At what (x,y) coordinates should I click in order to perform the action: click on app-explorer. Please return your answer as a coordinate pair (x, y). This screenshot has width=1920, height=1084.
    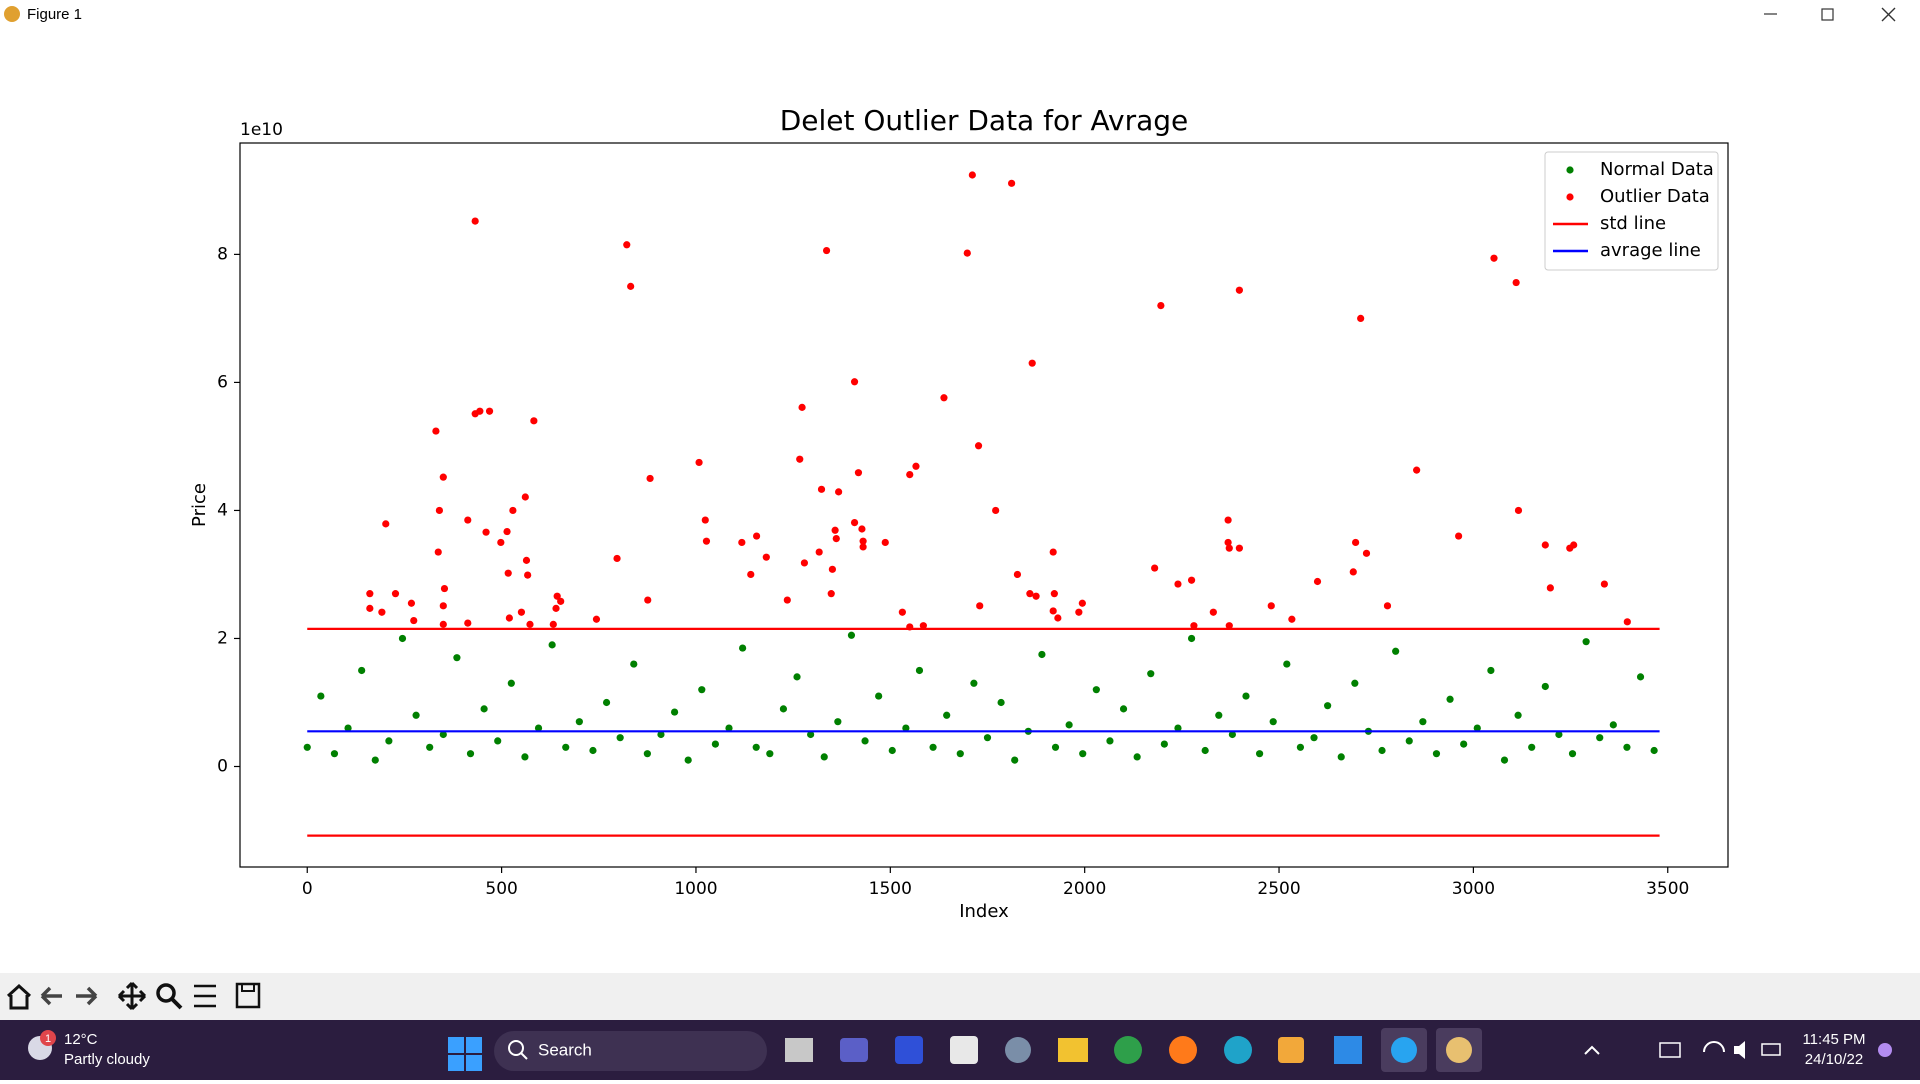
    Looking at the image, I should click on (1073, 1050).